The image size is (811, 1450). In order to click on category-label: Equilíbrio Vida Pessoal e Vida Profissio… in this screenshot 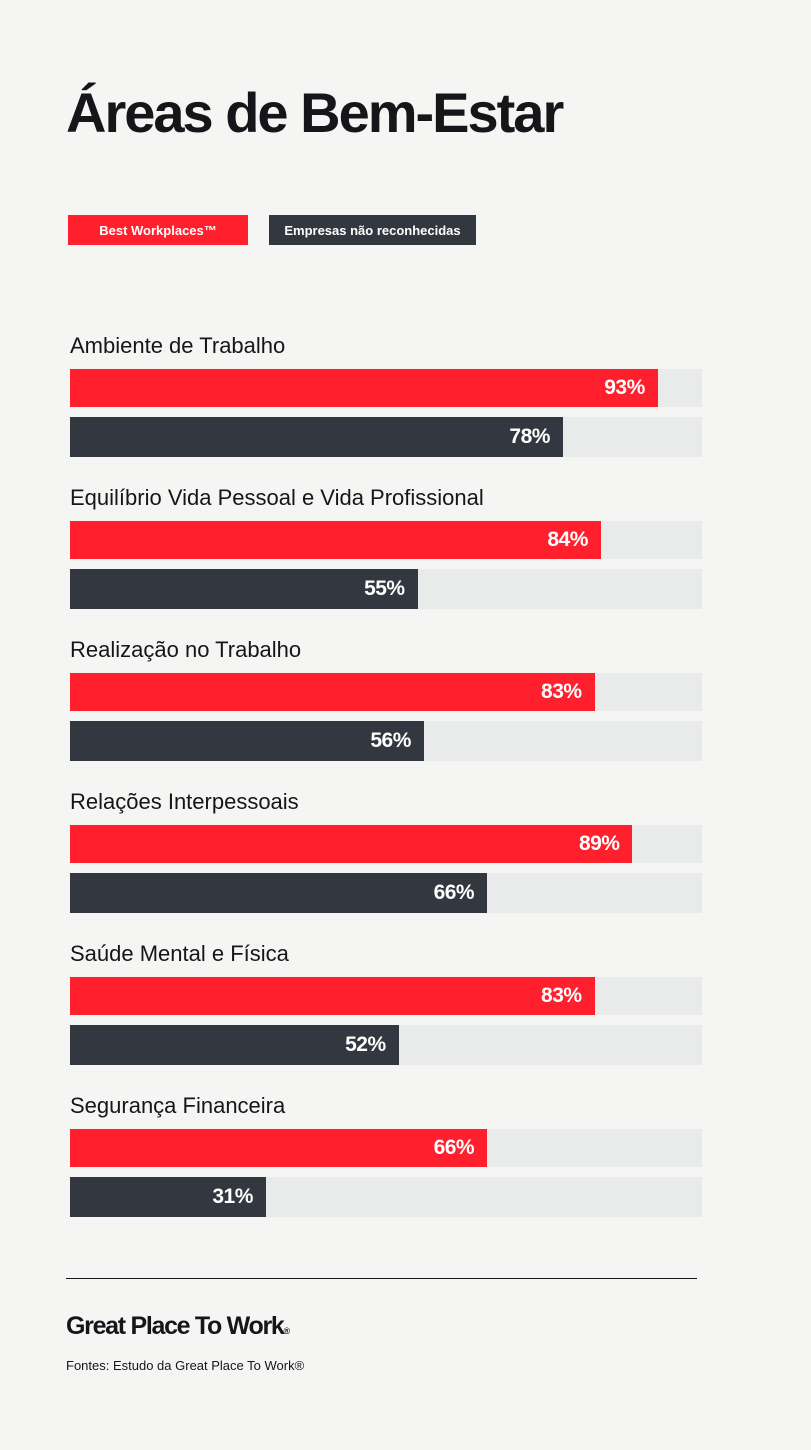, I will do `click(277, 497)`.